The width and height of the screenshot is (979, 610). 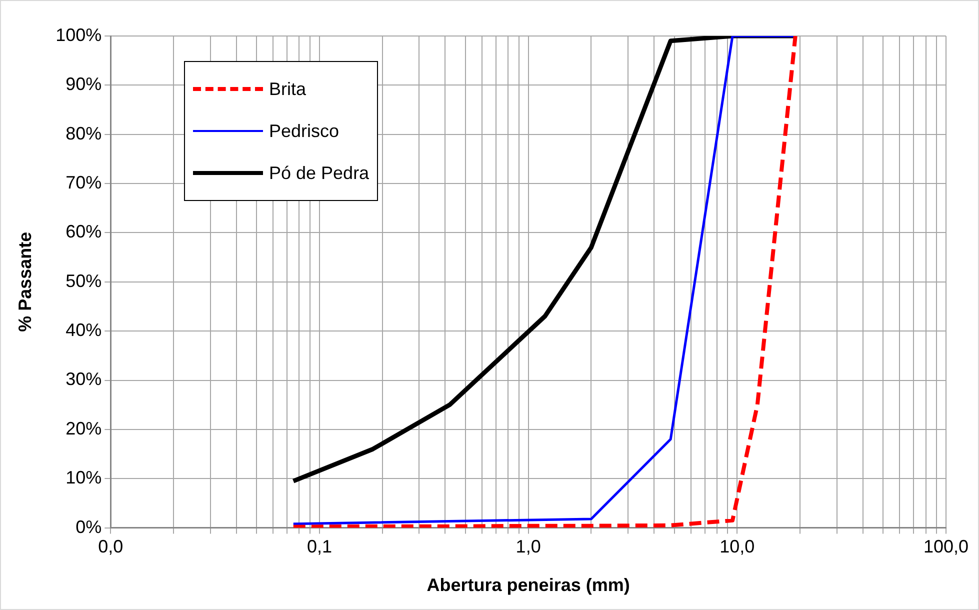 I want to click on legend-label: Brita, so click(x=287, y=89).